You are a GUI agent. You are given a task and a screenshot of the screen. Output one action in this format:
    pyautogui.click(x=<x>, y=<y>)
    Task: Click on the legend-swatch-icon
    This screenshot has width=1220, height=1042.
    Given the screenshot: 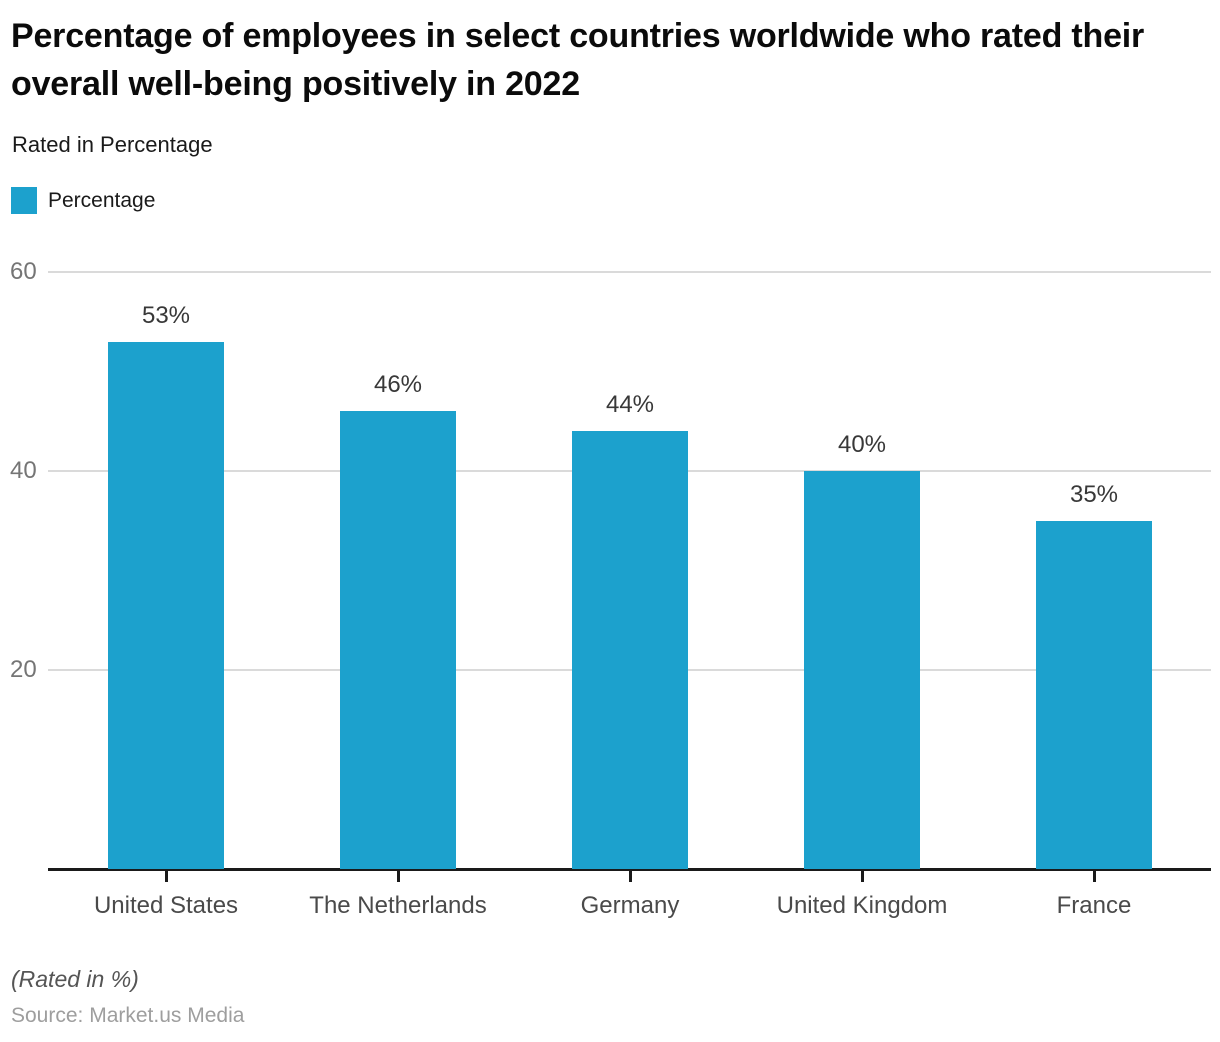 What is the action you would take?
    pyautogui.click(x=24, y=200)
    